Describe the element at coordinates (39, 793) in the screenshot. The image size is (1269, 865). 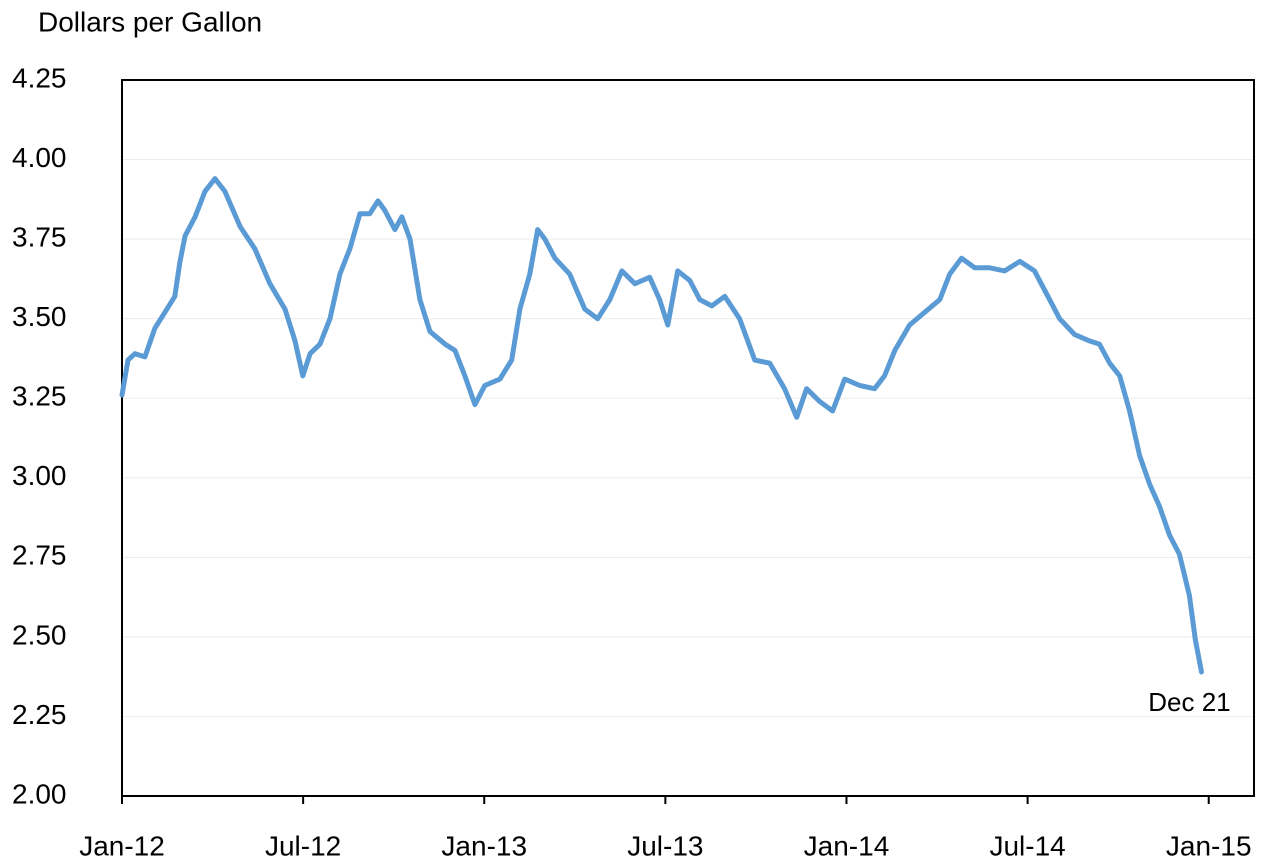
I see `y-tick-label: 2.00` at that location.